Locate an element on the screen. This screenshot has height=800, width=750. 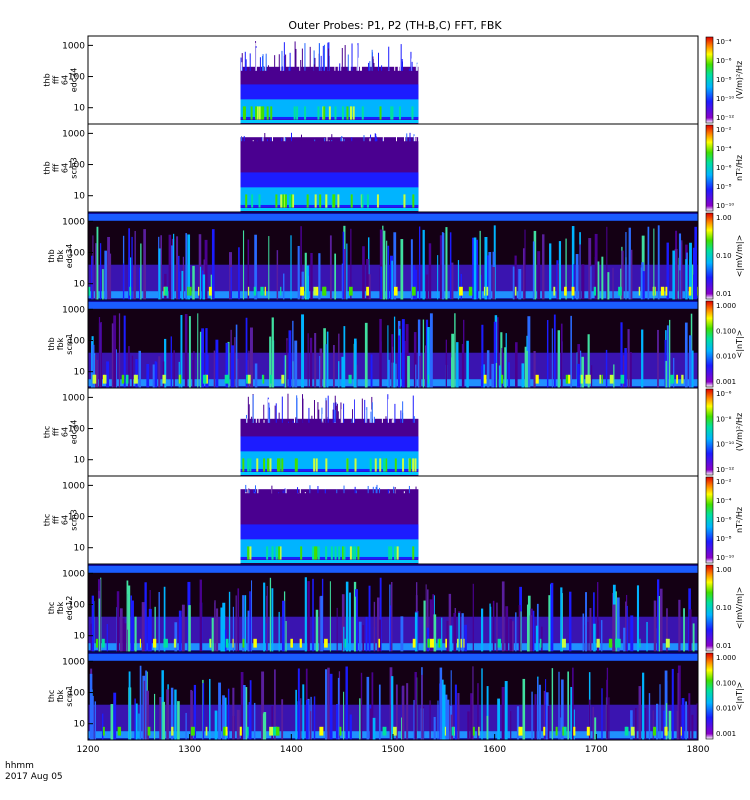
panel-ylabel: thb fff 64 scm3 is located at coordinates (61, 167).